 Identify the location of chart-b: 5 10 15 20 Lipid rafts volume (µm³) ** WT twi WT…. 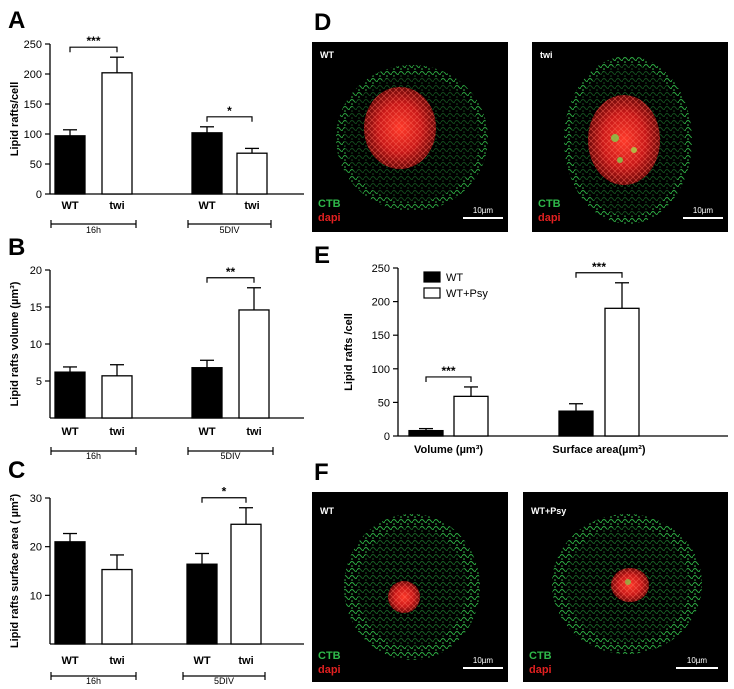
(156, 363).